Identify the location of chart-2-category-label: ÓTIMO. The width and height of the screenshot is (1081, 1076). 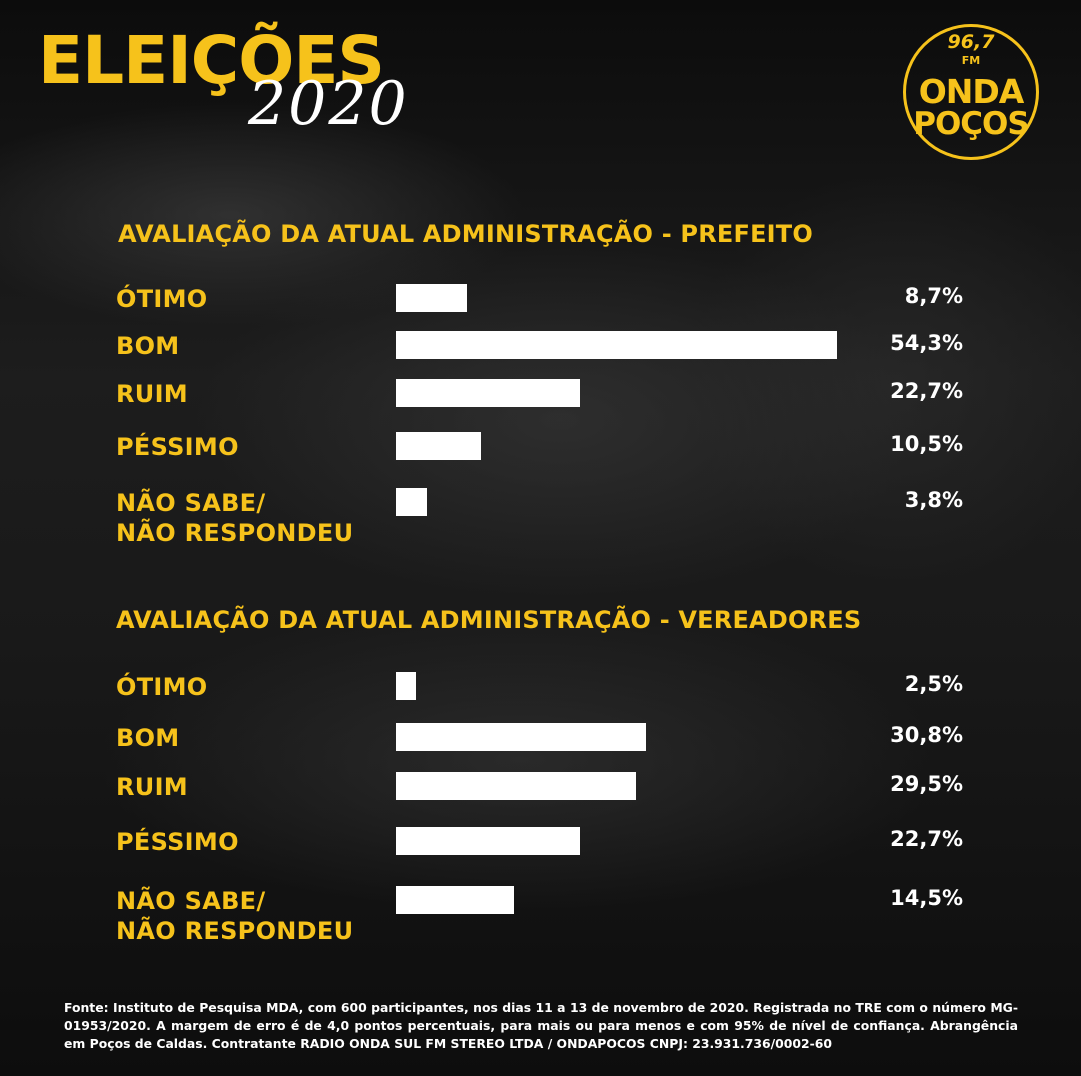
(162, 687).